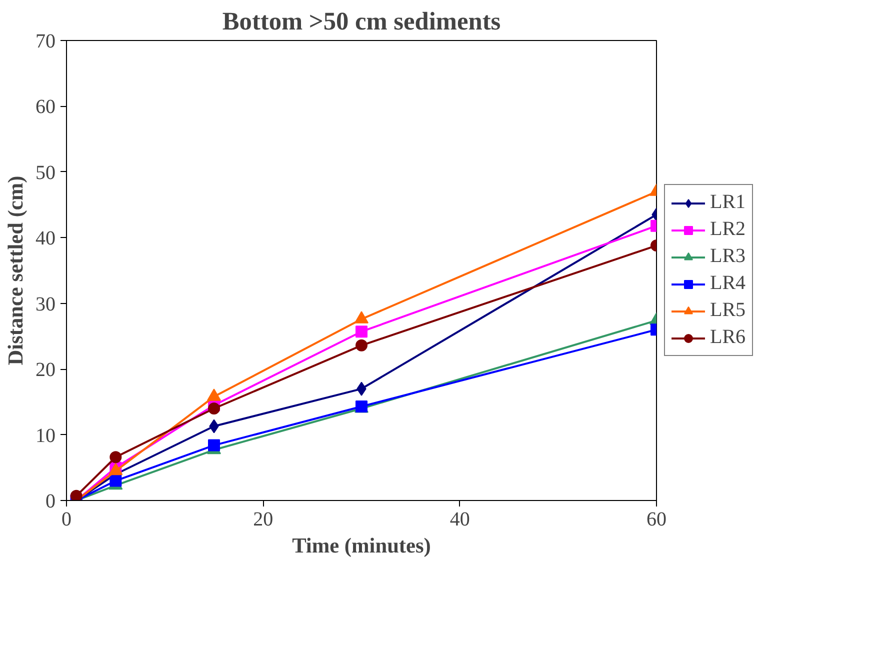  What do you see at coordinates (67, 519) in the screenshot?
I see `x-tick-label: 0` at bounding box center [67, 519].